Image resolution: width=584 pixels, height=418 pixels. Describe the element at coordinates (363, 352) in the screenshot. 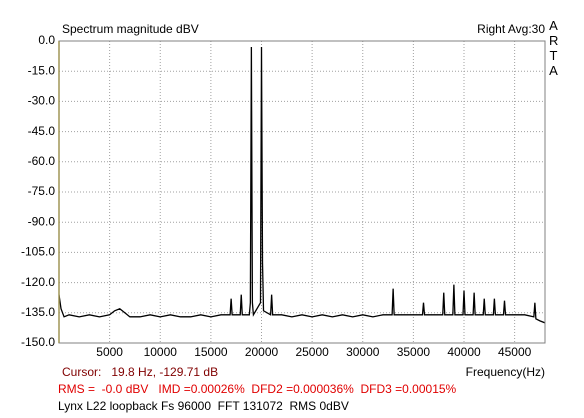

I see `x-tick-label: 30000` at that location.